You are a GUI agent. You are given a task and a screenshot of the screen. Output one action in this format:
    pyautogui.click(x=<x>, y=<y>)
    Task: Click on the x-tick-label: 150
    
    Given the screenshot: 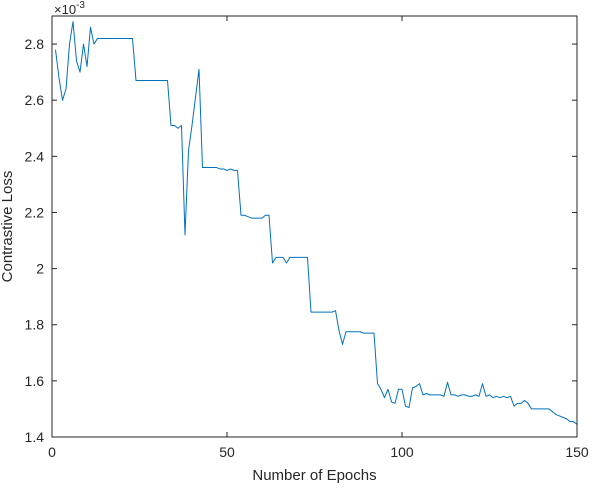 What is the action you would take?
    pyautogui.click(x=577, y=452)
    